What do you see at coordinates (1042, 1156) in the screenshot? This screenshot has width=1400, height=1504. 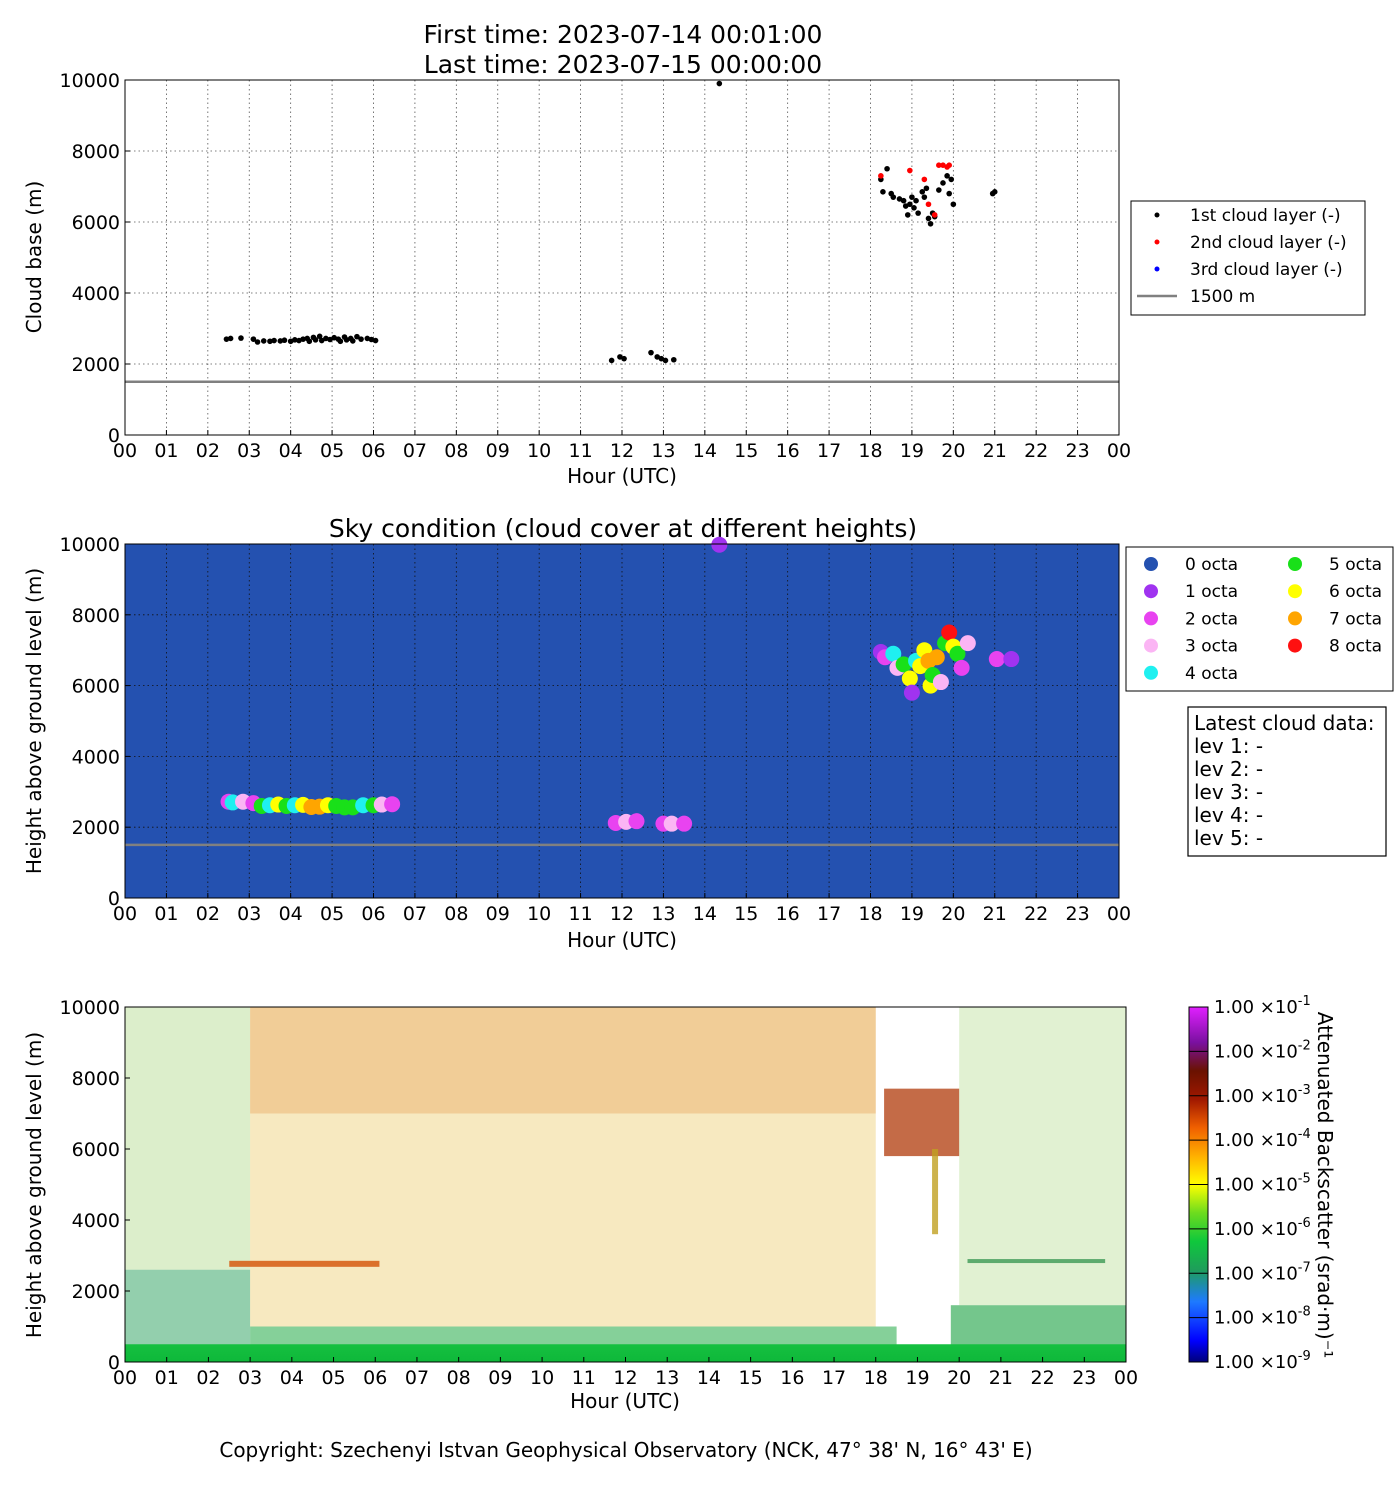 I see `heatmap-upper-night` at bounding box center [1042, 1156].